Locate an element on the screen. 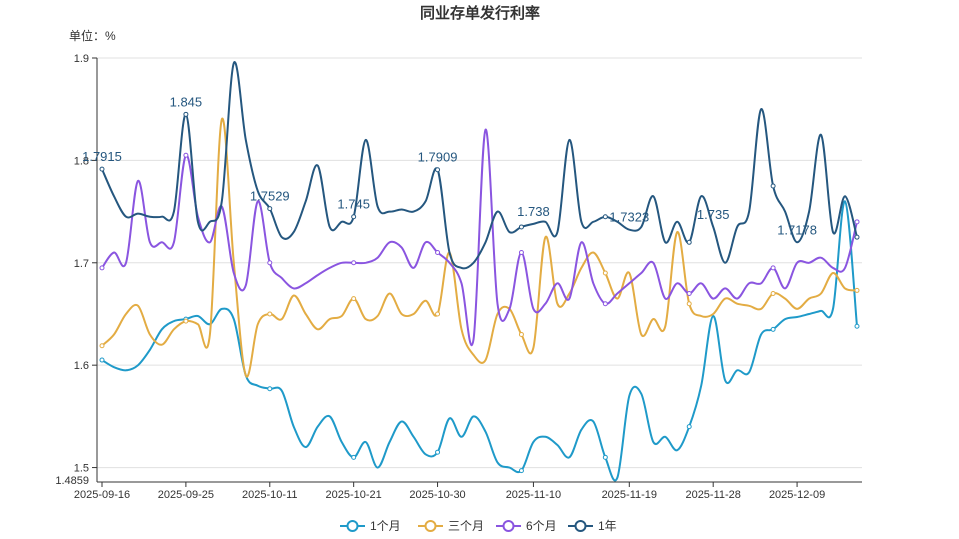 This screenshot has height=539, width=959. legend-label: 1个月 is located at coordinates (385, 526).